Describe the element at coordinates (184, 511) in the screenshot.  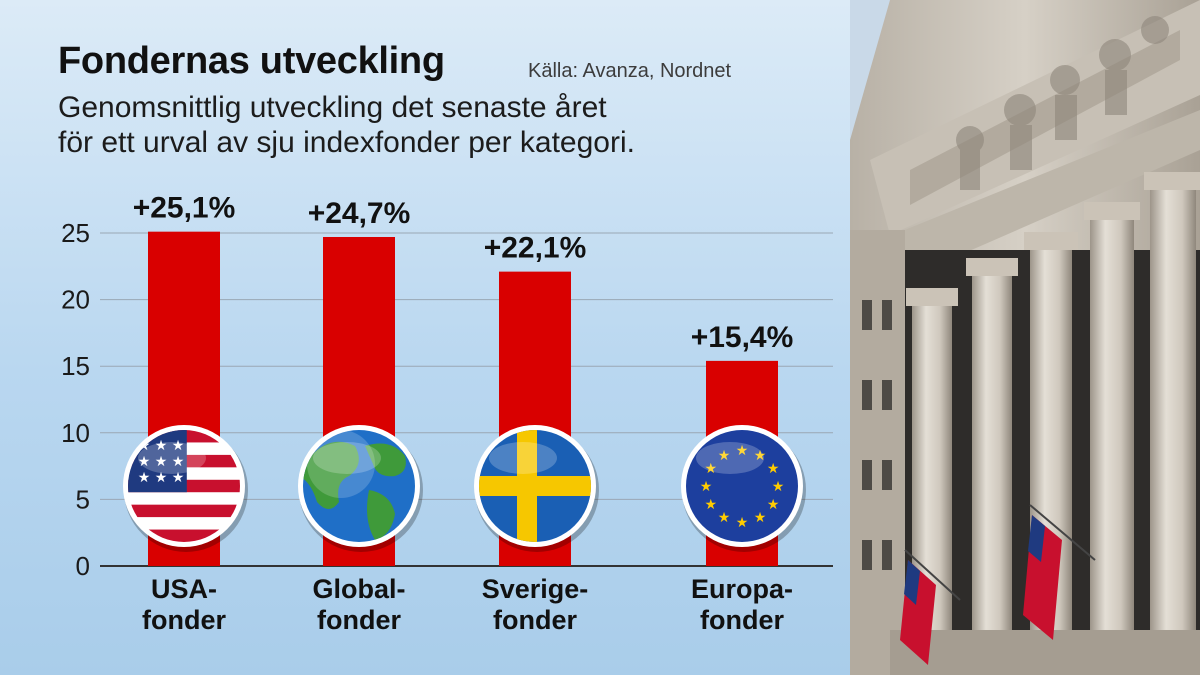
I see `flag-stripe` at that location.